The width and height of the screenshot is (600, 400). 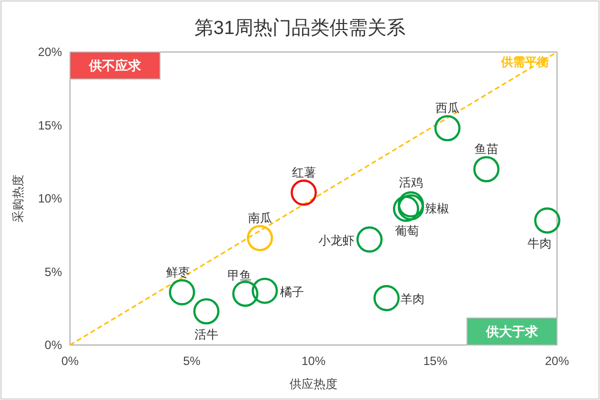 I want to click on series-label: 南瓜, so click(x=260, y=218).